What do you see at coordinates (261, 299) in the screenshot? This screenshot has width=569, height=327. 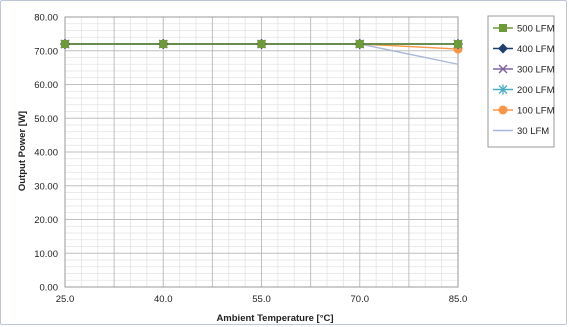 I see `x-tick-label: 55.0` at bounding box center [261, 299].